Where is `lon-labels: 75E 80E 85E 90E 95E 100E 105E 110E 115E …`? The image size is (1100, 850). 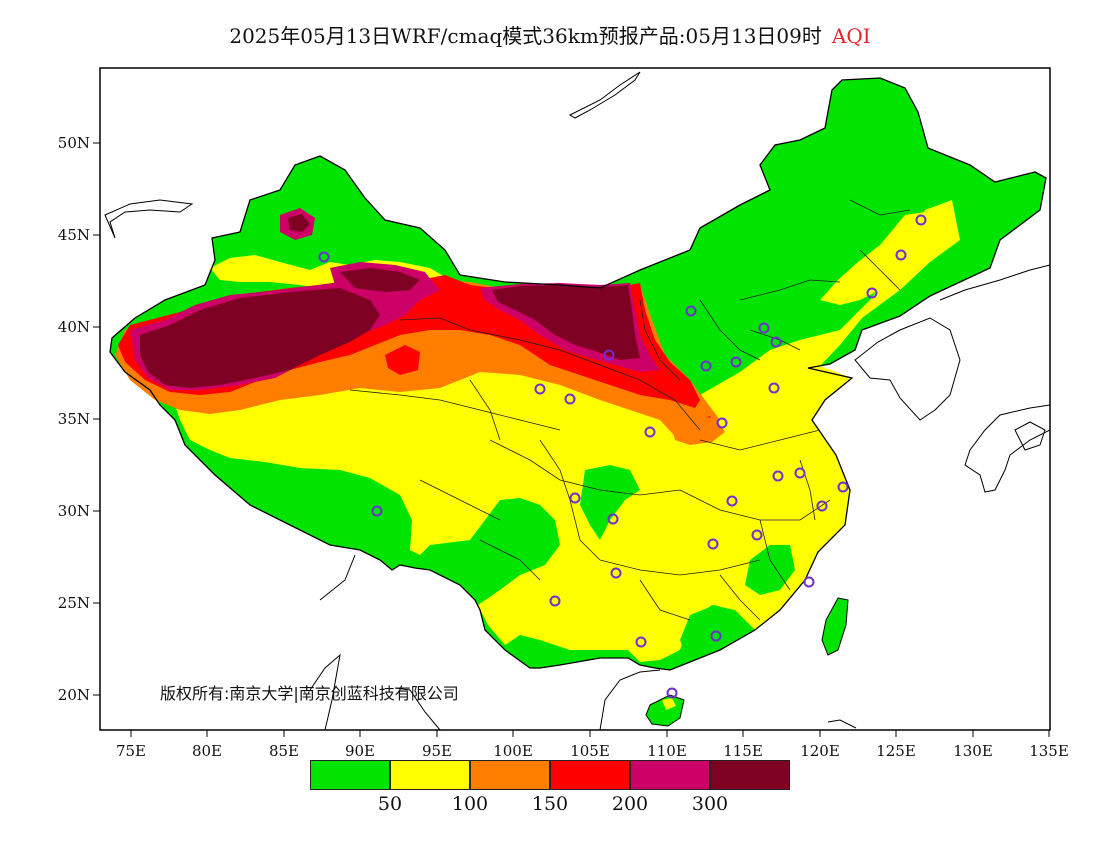
lon-labels: 75E 80E 85E 90E 95E 100E 105E 110E 115E … is located at coordinates (592, 751).